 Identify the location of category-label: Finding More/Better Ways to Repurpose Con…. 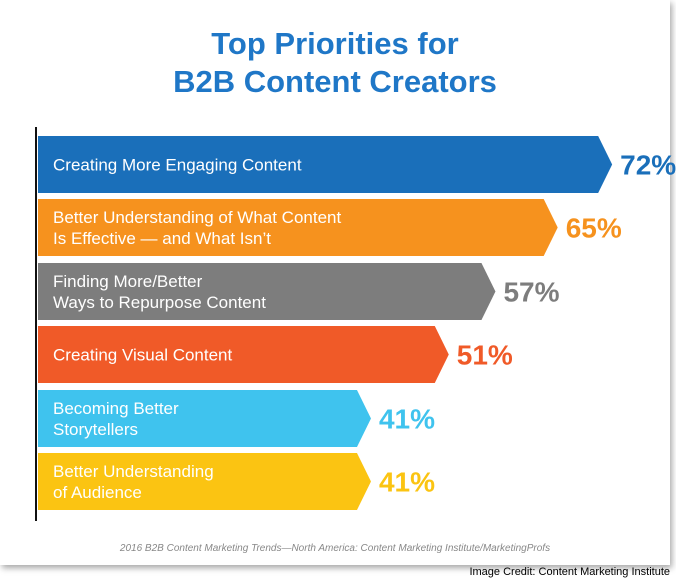
(159, 292).